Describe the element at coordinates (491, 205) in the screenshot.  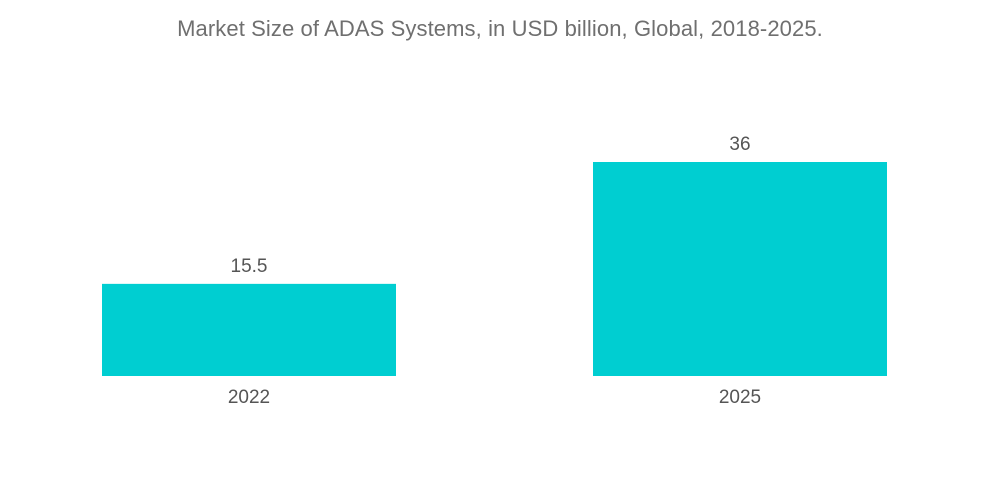
I see `labels-layer: 15.5 36` at that location.